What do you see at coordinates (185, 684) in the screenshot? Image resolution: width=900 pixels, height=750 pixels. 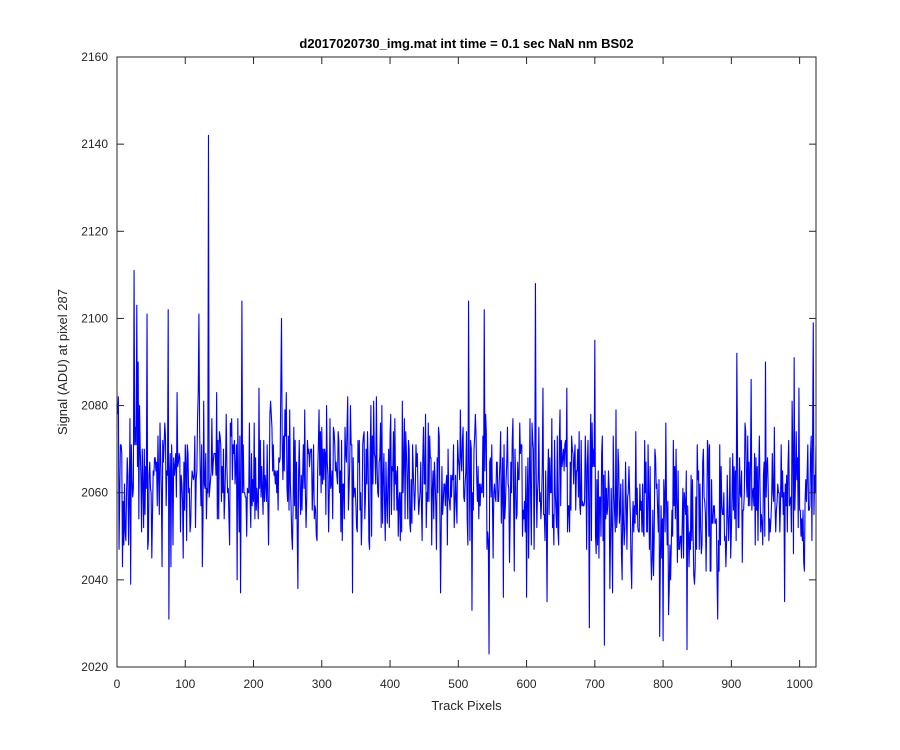 I see `x-tick-label: 100` at bounding box center [185, 684].